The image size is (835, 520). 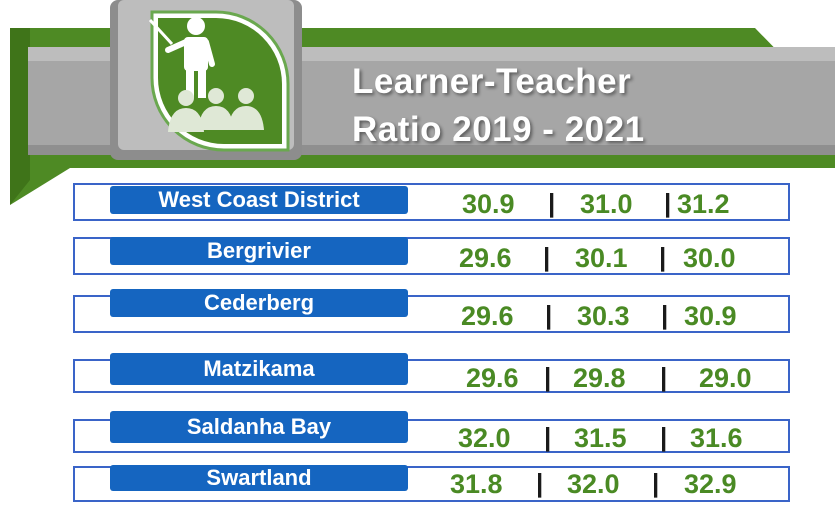 I want to click on row-label: West Coast District, so click(x=259, y=200).